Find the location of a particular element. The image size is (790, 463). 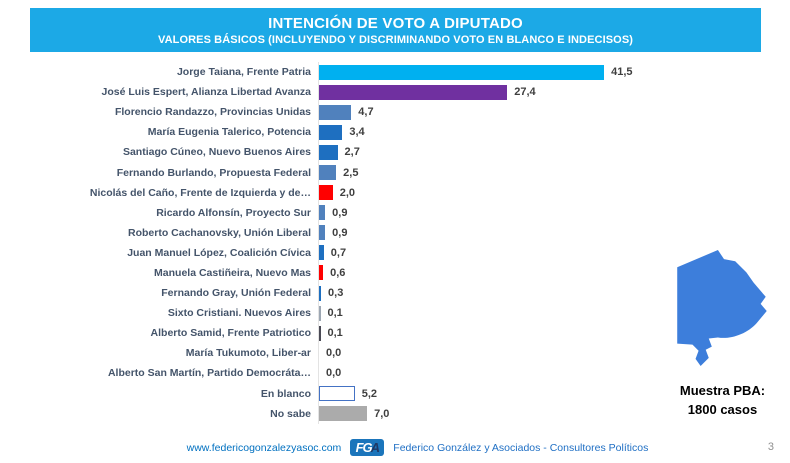

bar-category-label: Fernando Burlando, Propuesta Federal is located at coordinates (213, 172).